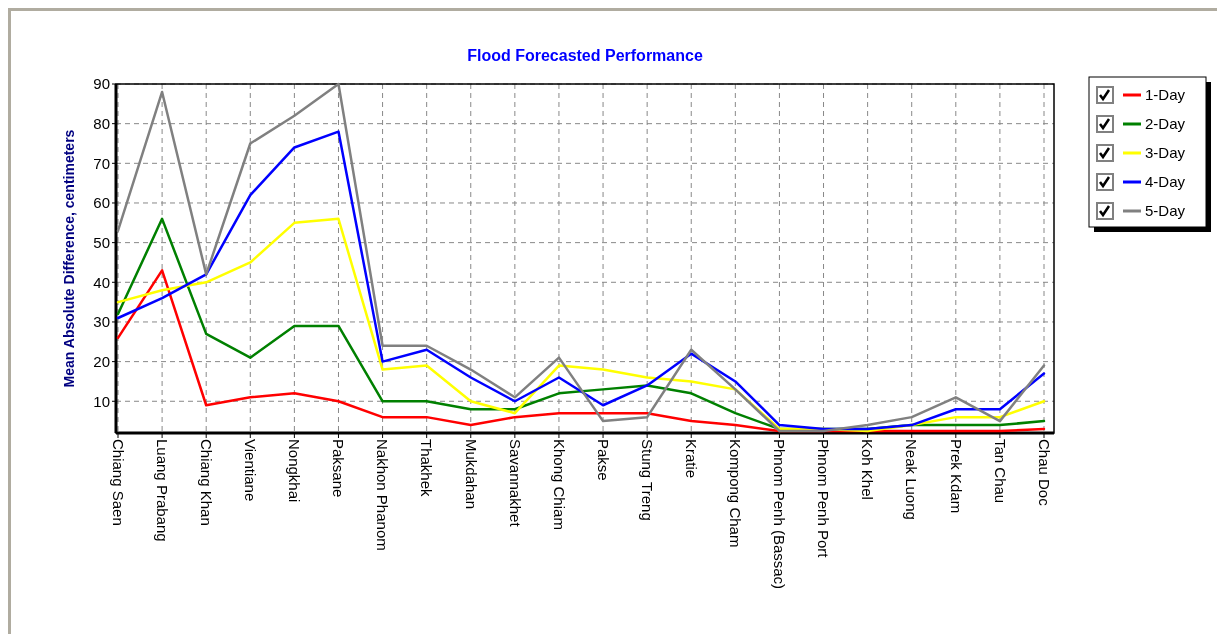  I want to click on x-tick-label: Kompong Cham, so click(736, 493).